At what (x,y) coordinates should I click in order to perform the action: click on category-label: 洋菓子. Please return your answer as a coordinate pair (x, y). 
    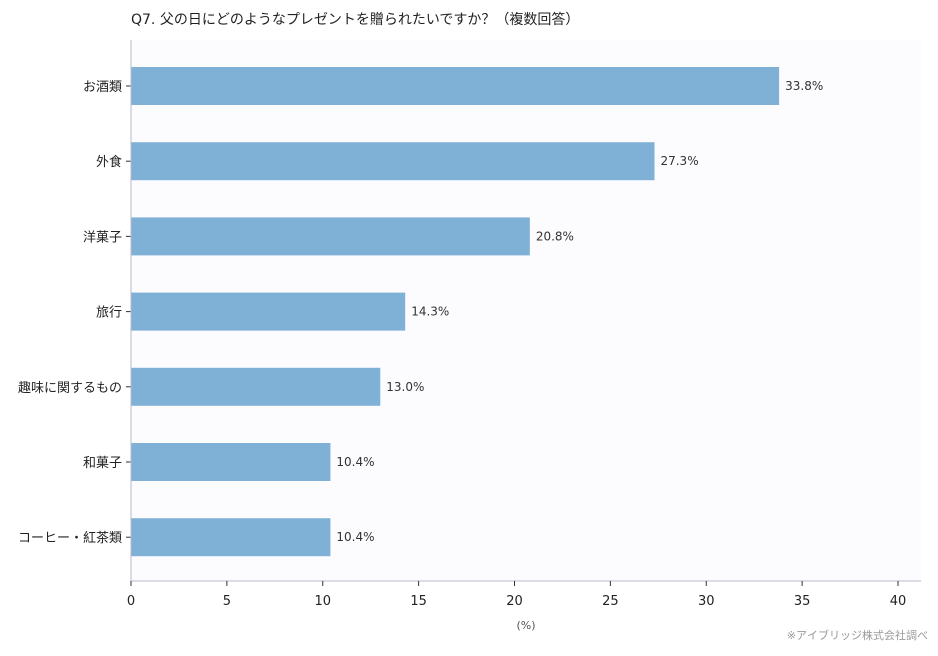
    Looking at the image, I should click on (102, 237).